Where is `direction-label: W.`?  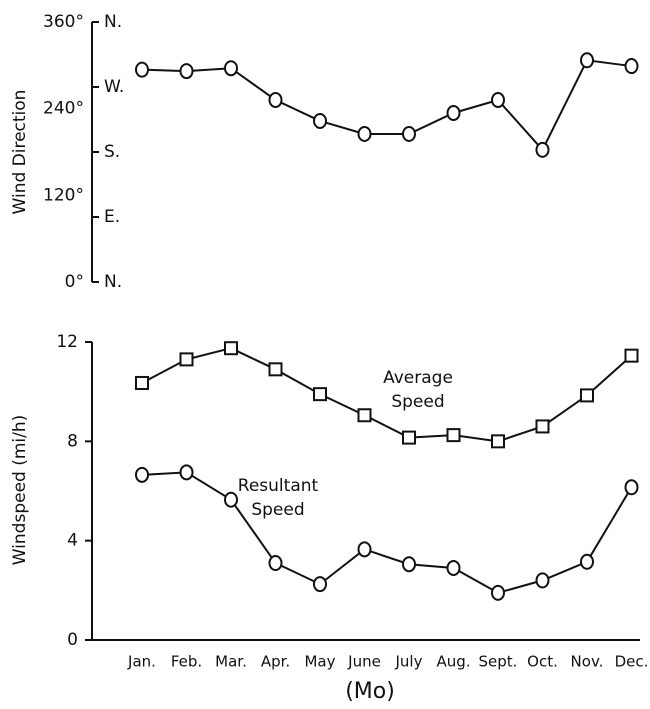
direction-label: W. is located at coordinates (114, 87).